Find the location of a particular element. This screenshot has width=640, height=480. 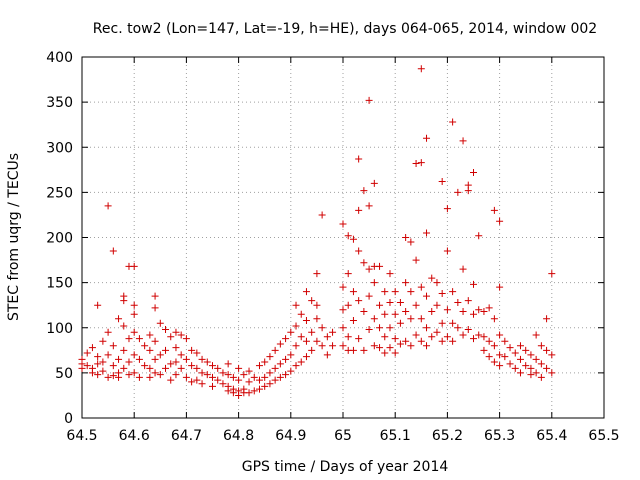

x-tick-label: 65 is located at coordinates (343, 436).